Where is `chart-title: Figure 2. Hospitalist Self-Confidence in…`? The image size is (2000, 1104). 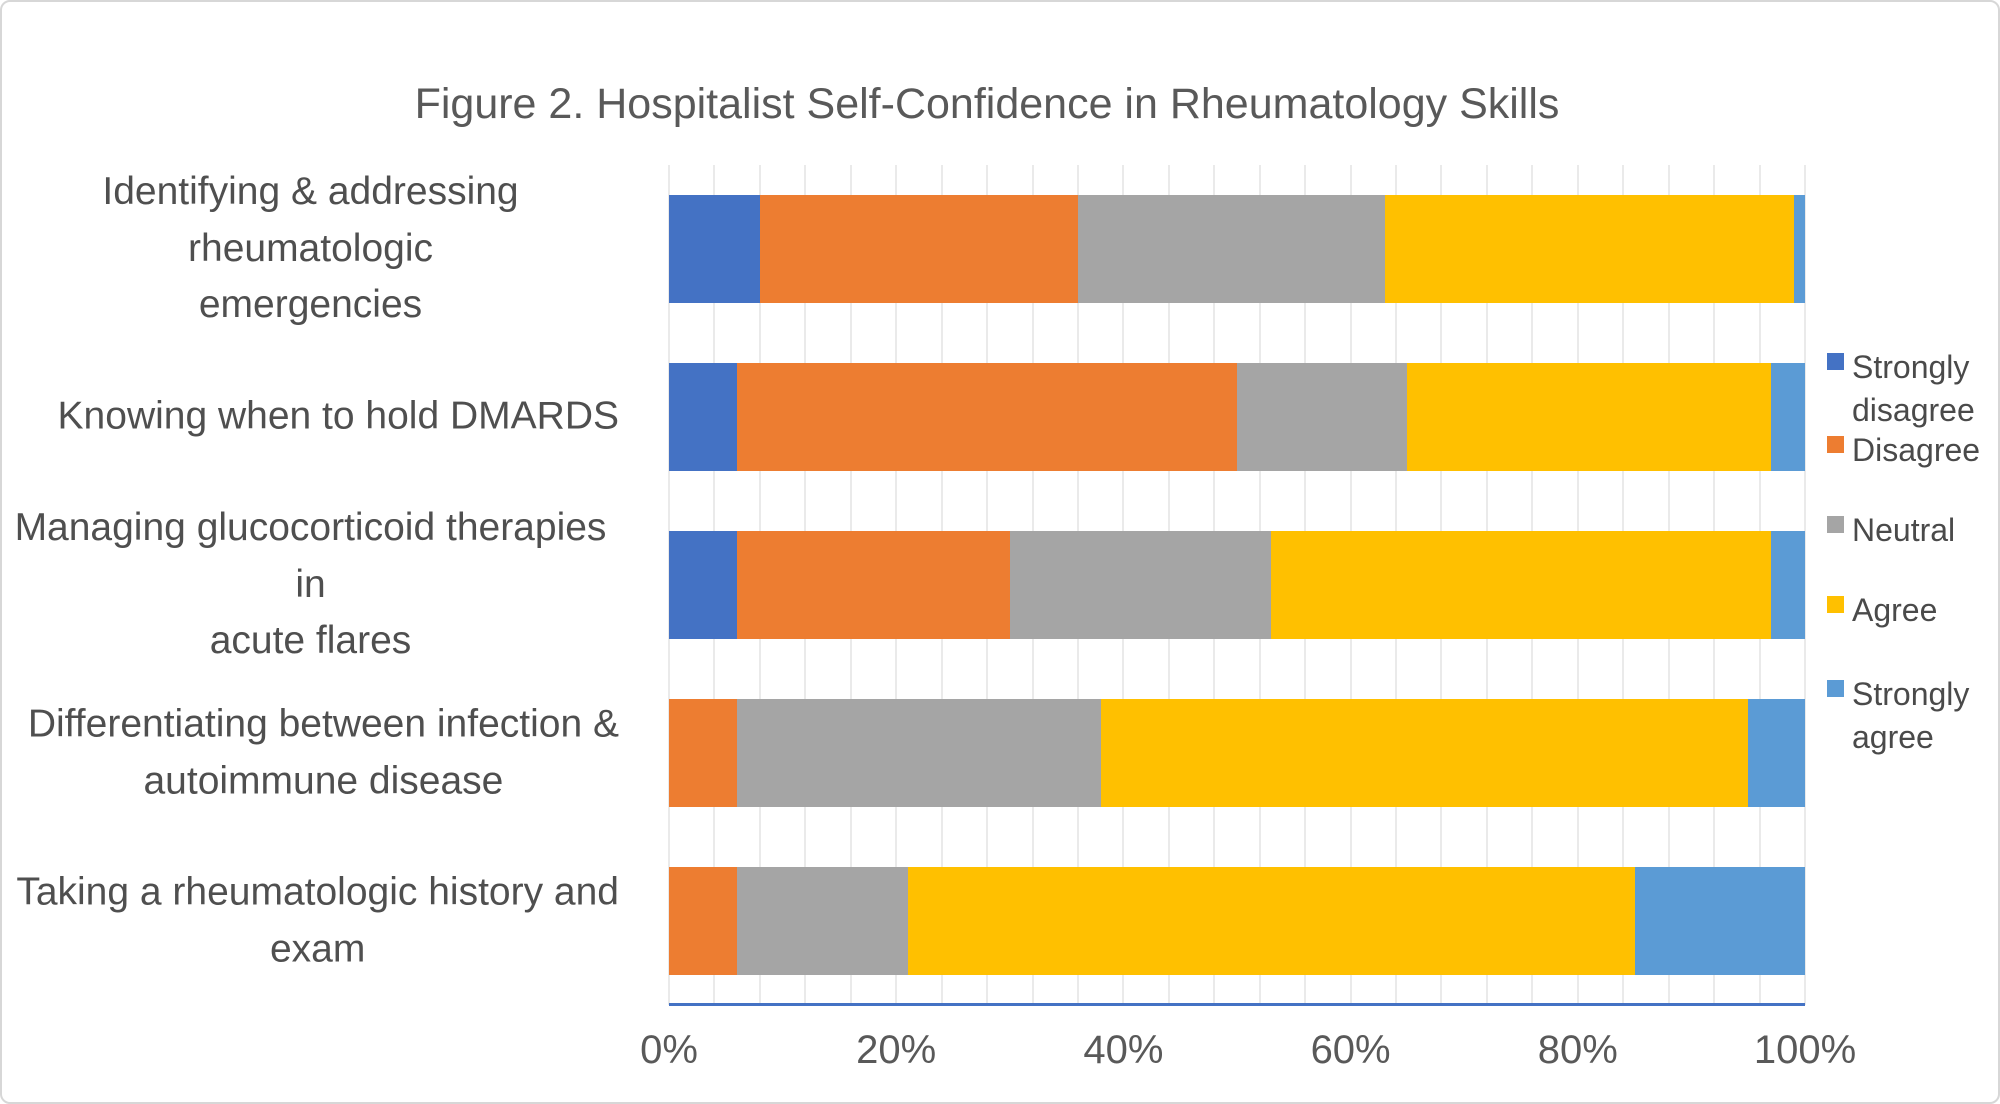 chart-title: Figure 2. Hospitalist Self-Confidence in… is located at coordinates (987, 104).